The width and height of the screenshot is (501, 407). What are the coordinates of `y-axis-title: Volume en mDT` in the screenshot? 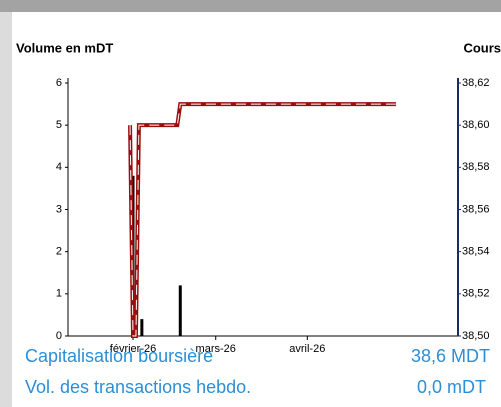 It's located at (64, 47).